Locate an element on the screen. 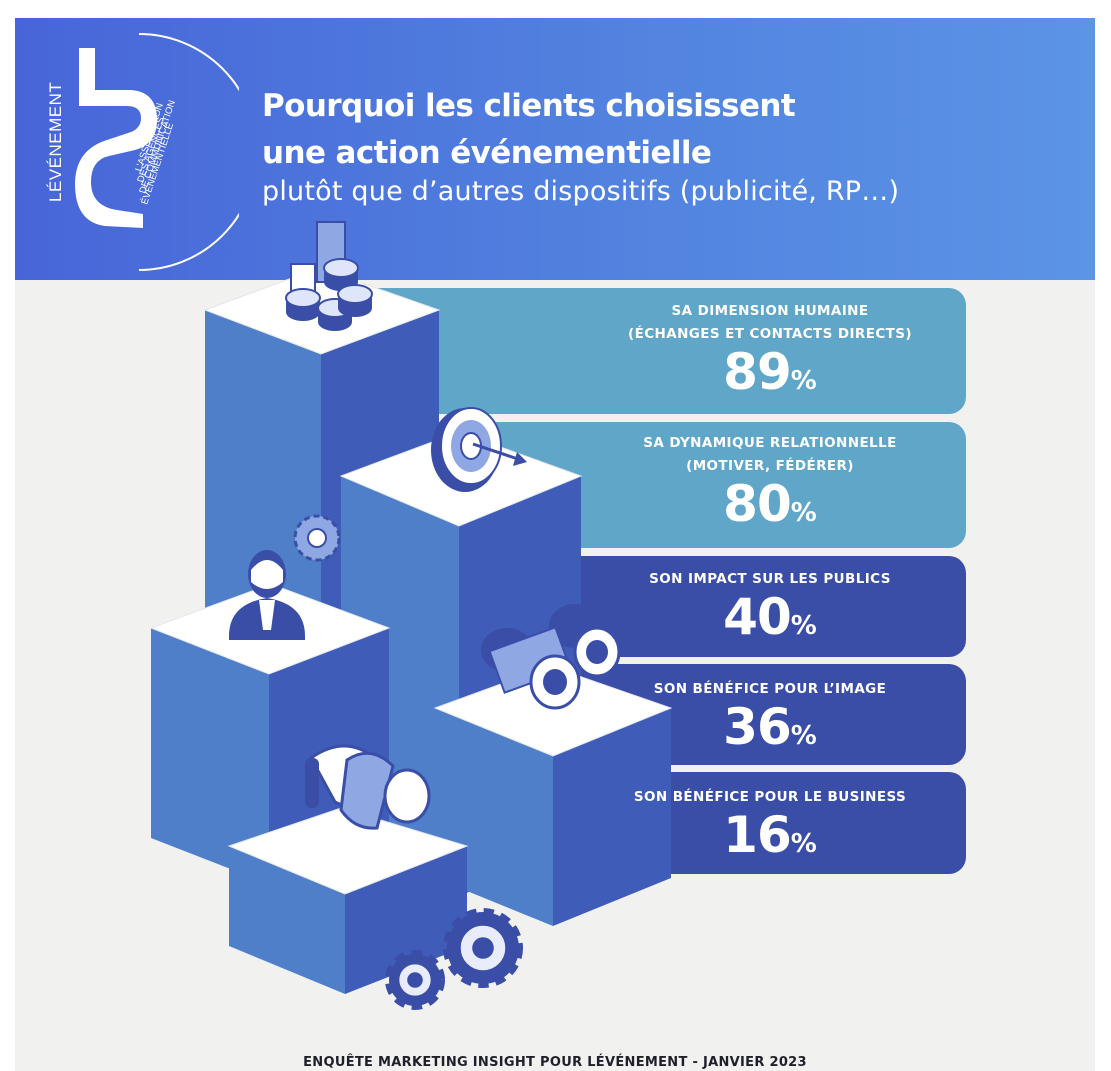 The image size is (1111, 1071). businessman-face is located at coordinates (267, 574).